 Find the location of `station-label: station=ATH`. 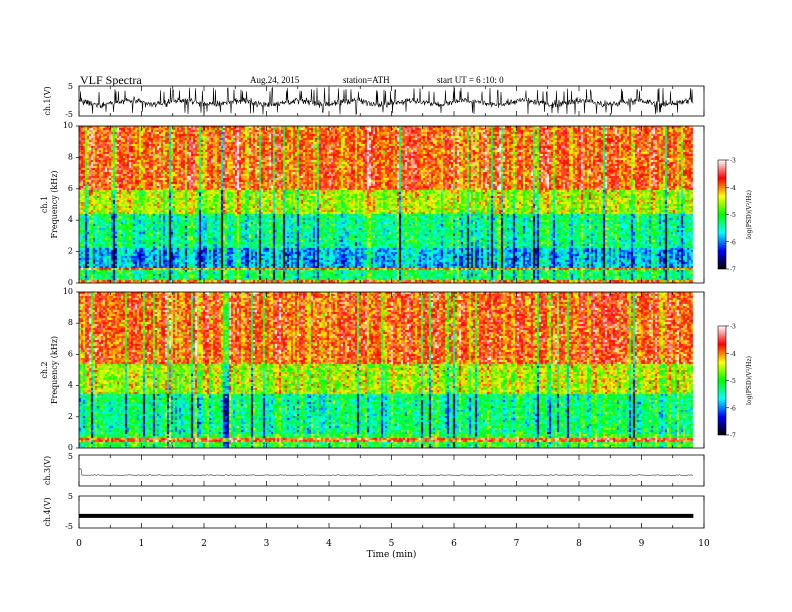

station-label: station=ATH is located at coordinates (366, 80).